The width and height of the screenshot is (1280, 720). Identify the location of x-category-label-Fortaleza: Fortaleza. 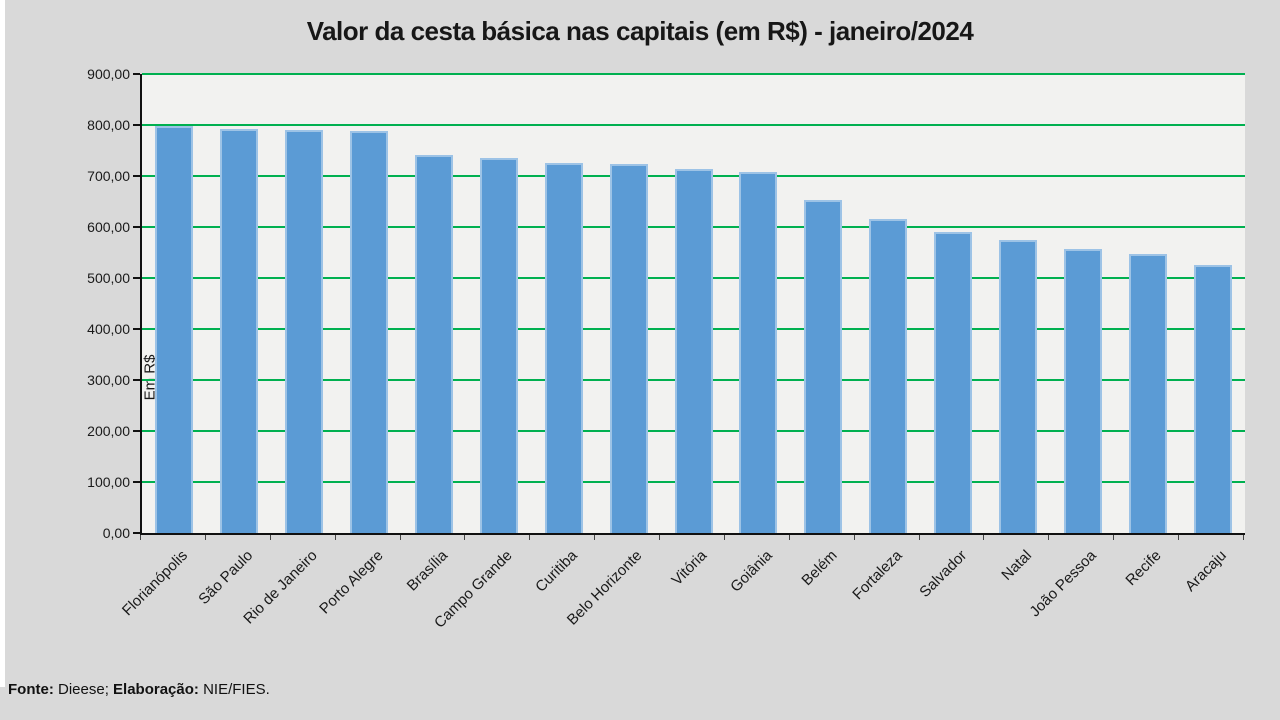
(877, 575).